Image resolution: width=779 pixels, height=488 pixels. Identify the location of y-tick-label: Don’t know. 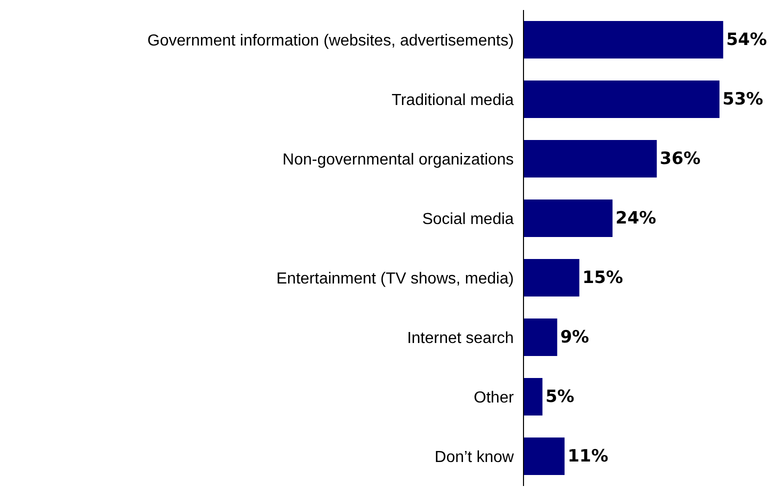
(474, 457).